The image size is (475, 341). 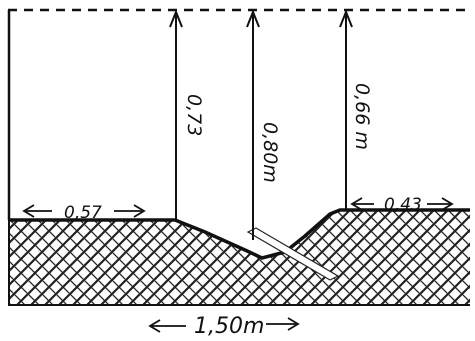 I want to click on total-width-label: 1,50m, so click(x=229, y=326).